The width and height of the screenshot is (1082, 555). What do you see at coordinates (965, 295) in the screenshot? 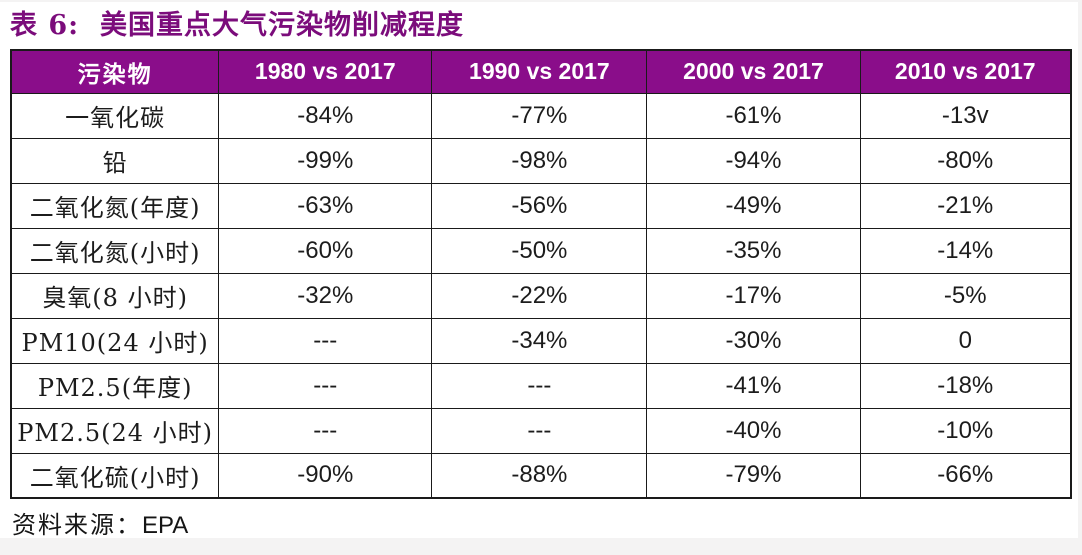
I see `value-cell: -5%` at bounding box center [965, 295].